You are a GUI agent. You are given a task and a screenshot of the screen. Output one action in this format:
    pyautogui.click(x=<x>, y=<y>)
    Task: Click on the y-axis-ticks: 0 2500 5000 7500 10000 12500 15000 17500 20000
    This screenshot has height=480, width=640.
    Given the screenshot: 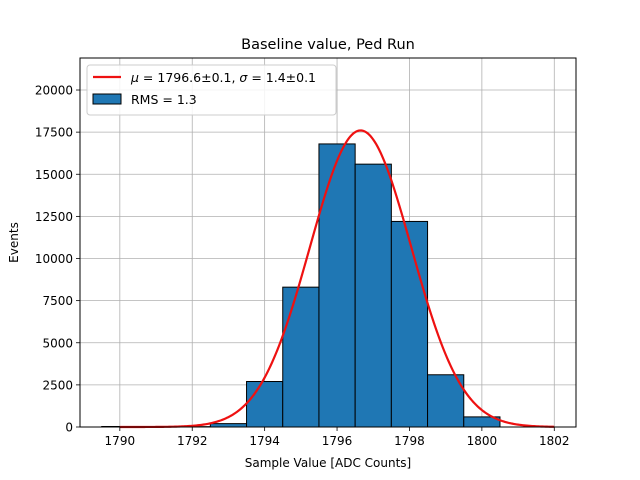 What is the action you would take?
    pyautogui.click(x=57, y=259)
    